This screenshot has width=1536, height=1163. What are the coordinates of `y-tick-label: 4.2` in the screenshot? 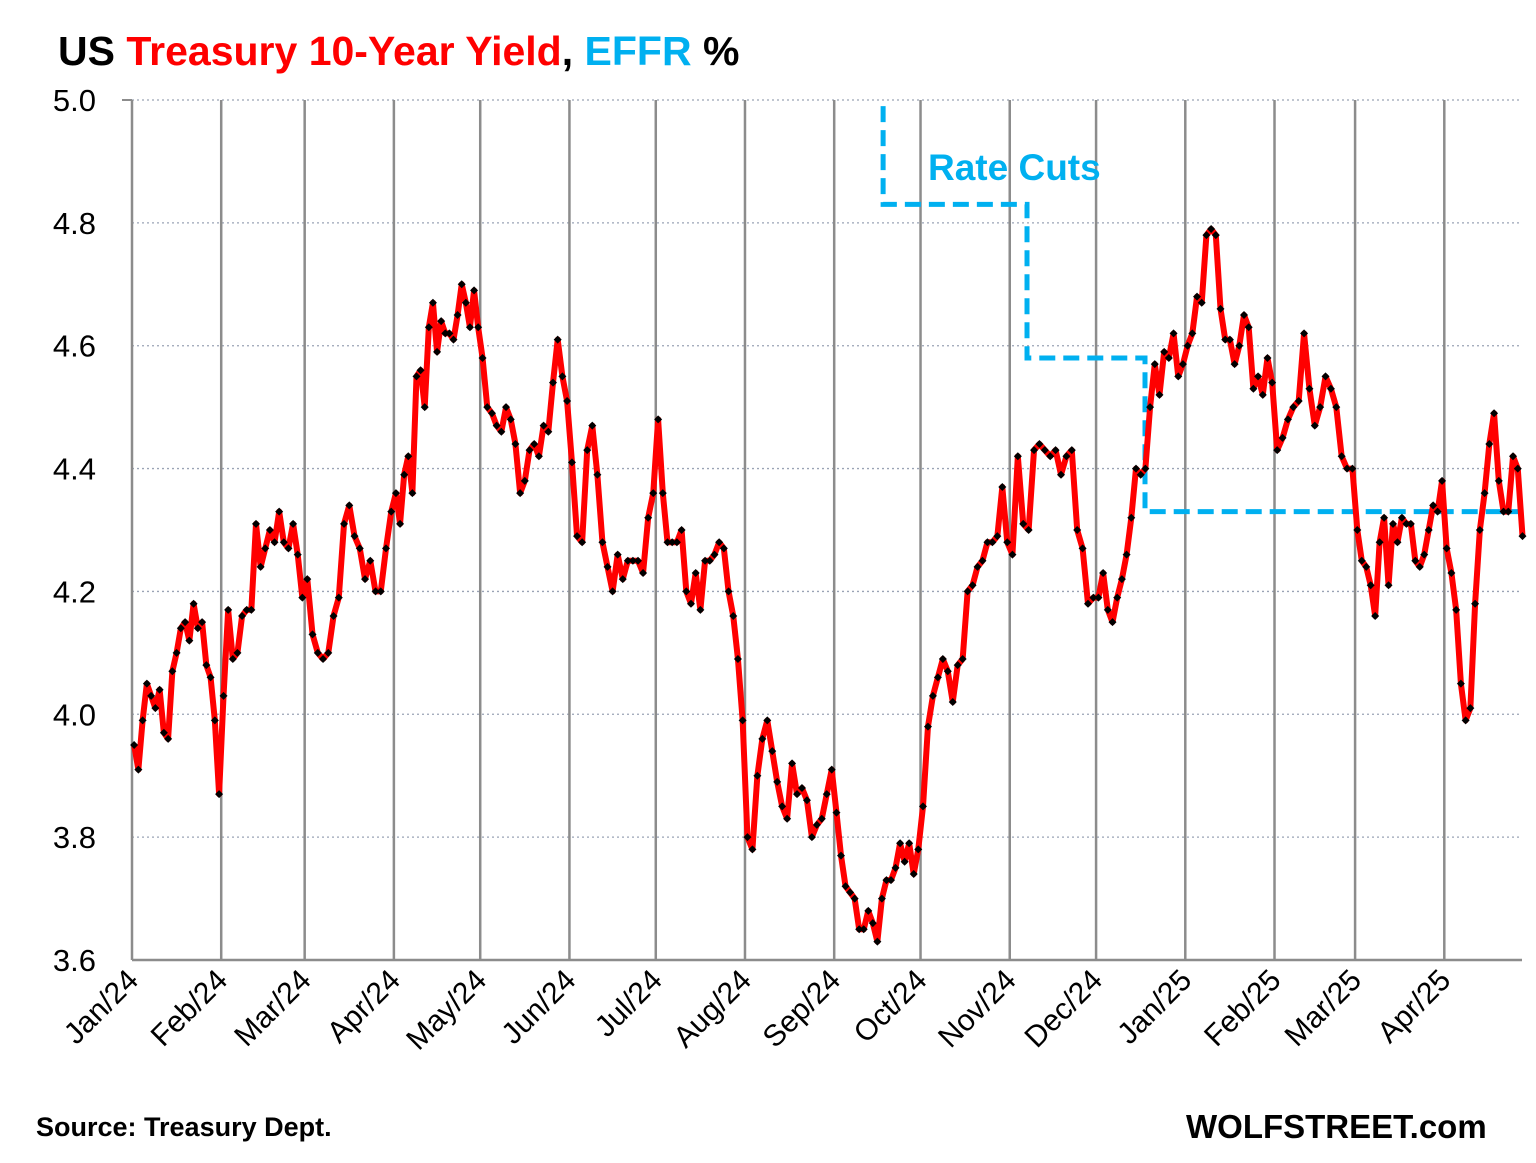 It's located at (74, 591).